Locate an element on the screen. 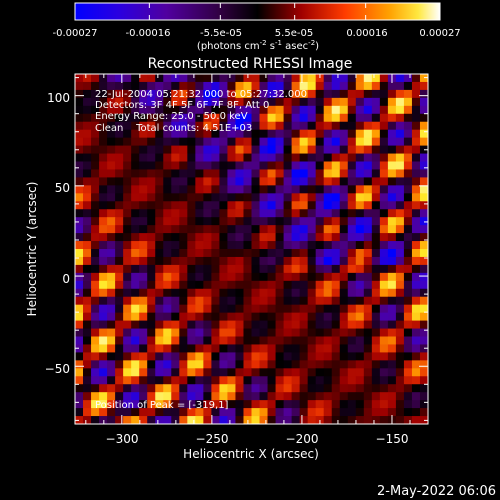 The image size is (500, 500). chart-title: Reconstructed RHESSI Image is located at coordinates (250, 64).